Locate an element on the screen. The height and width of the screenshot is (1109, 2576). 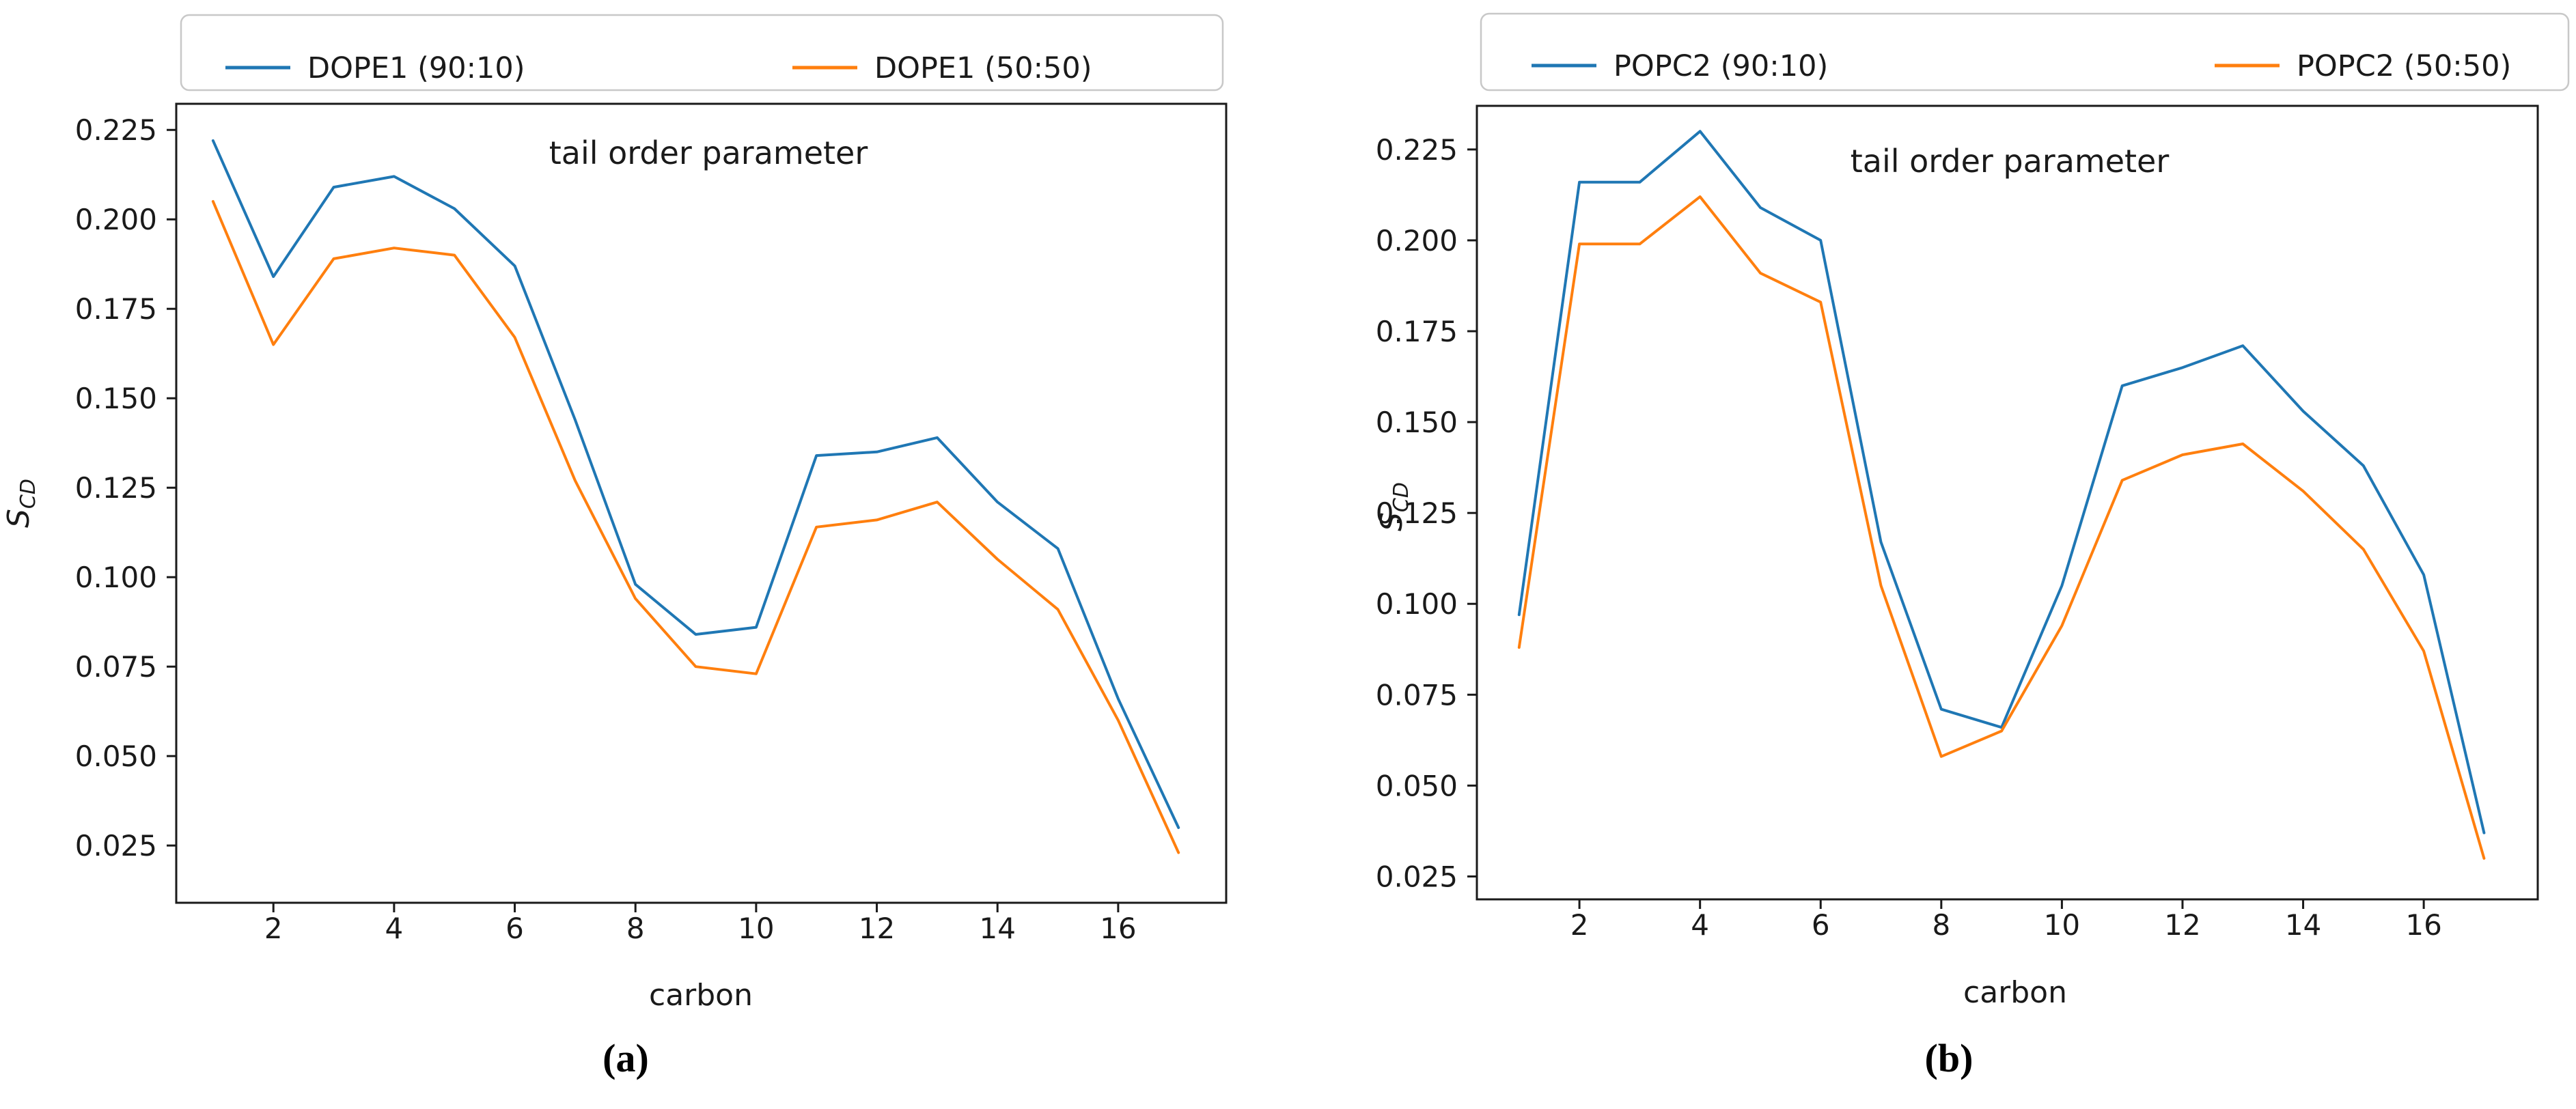
figure-caption-b: (b) is located at coordinates (1949, 1058).